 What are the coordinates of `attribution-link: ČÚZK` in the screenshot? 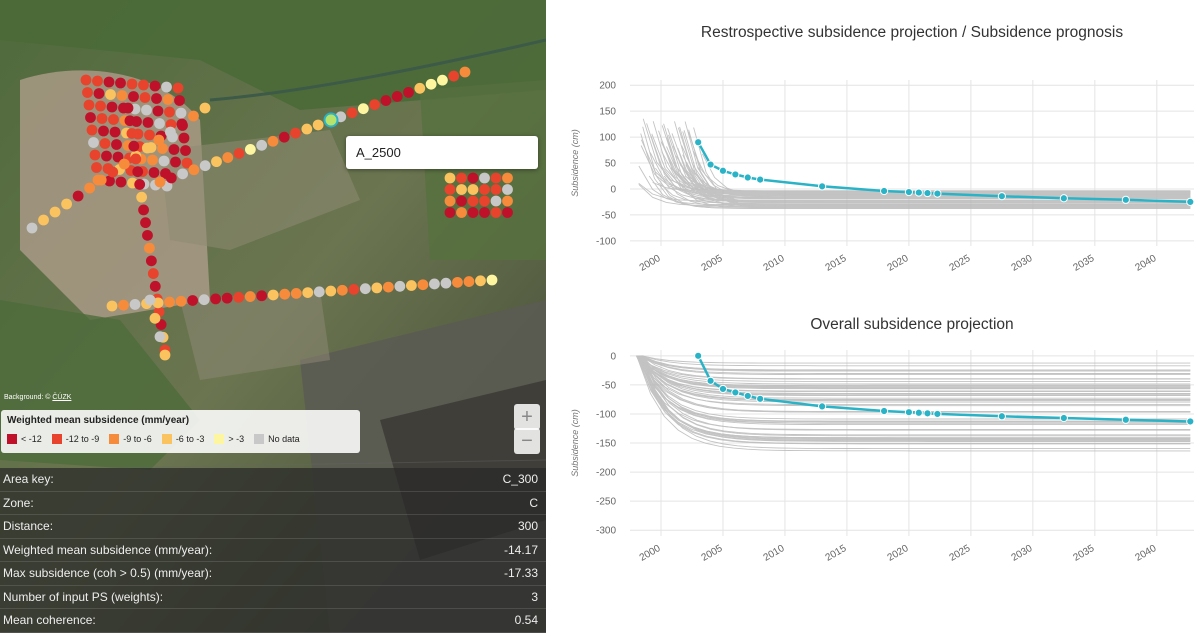 It's located at (62, 397).